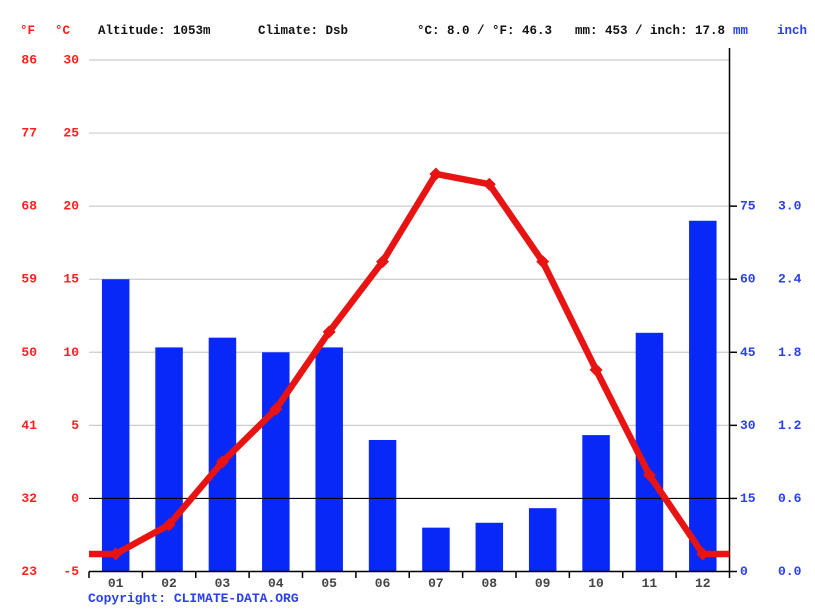 The height and width of the screenshot is (611, 815). I want to click on month-label: 10, so click(596, 583).